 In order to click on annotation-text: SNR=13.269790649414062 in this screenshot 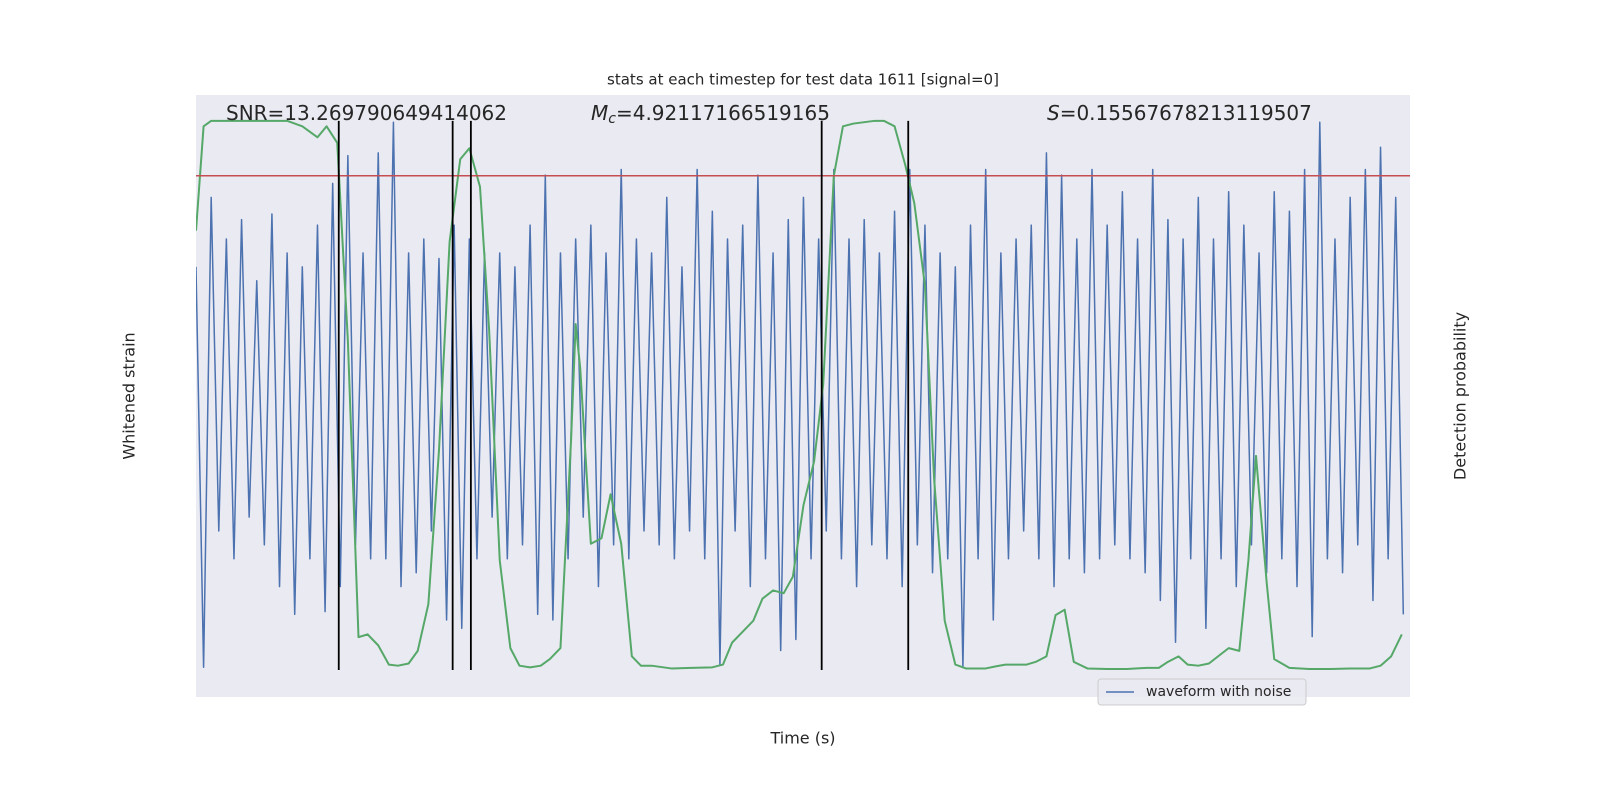, I will do `click(366, 113)`.